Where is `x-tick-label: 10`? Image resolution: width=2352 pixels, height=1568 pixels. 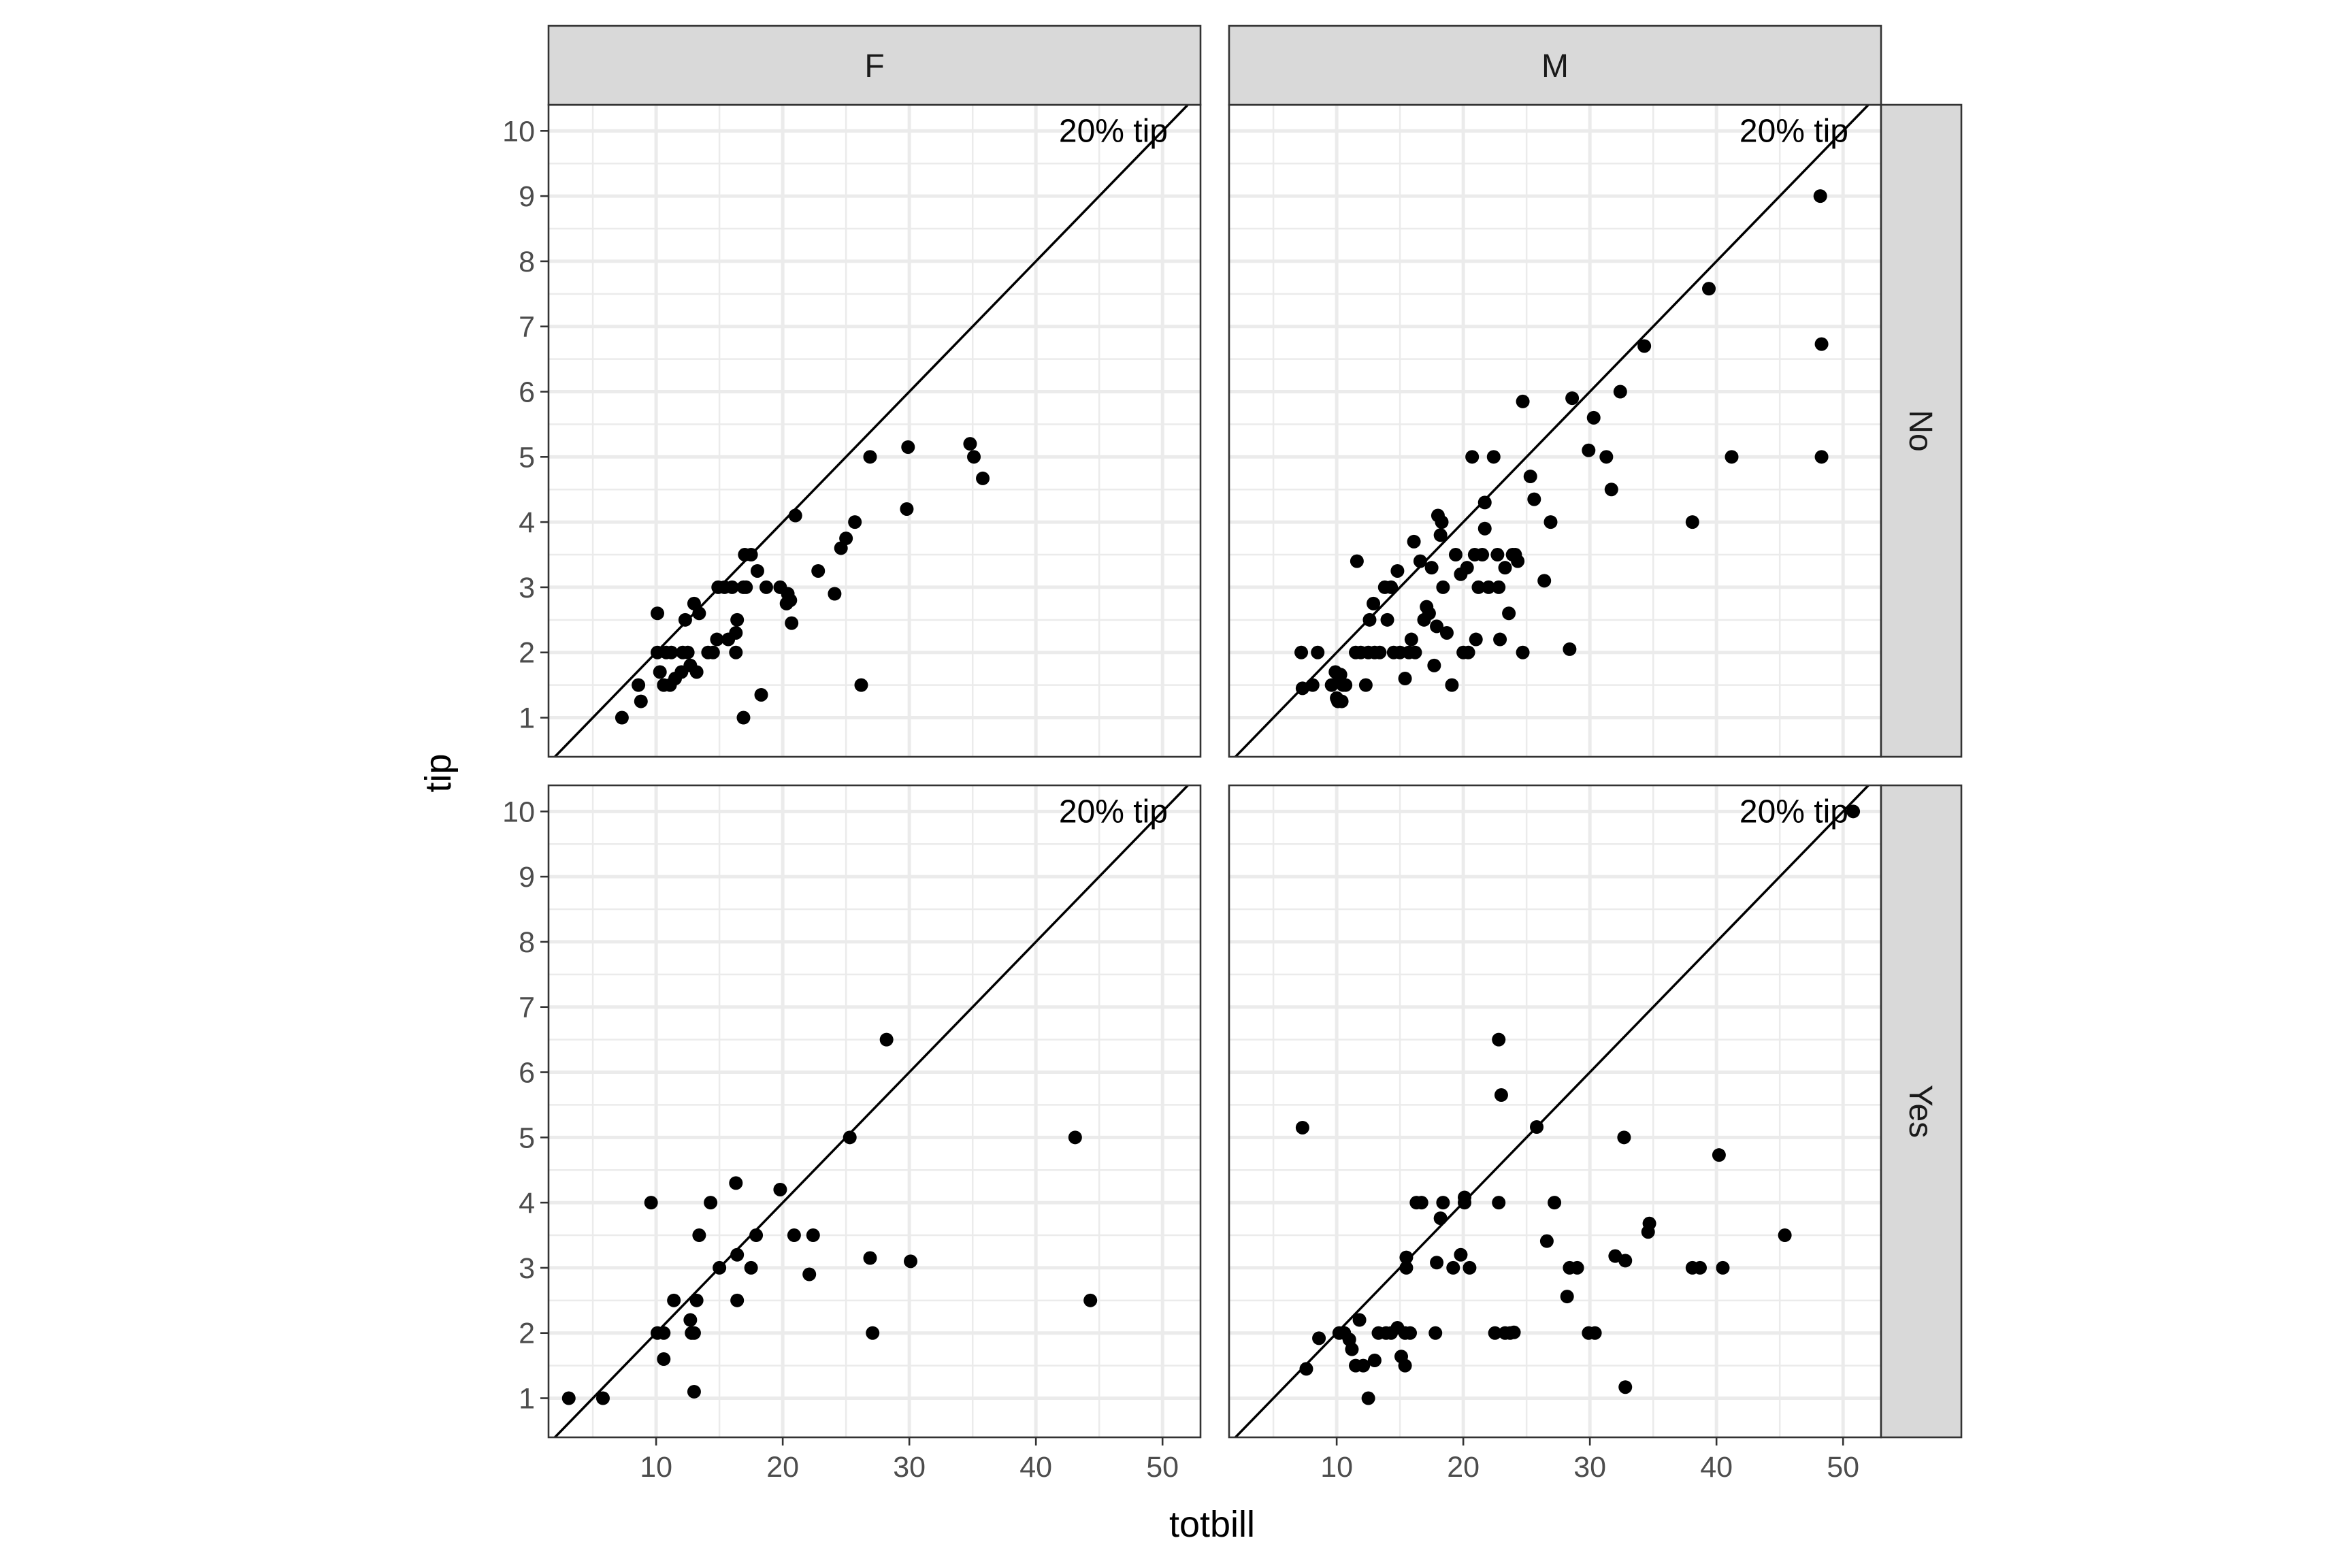
x-tick-label: 10 is located at coordinates (656, 1467).